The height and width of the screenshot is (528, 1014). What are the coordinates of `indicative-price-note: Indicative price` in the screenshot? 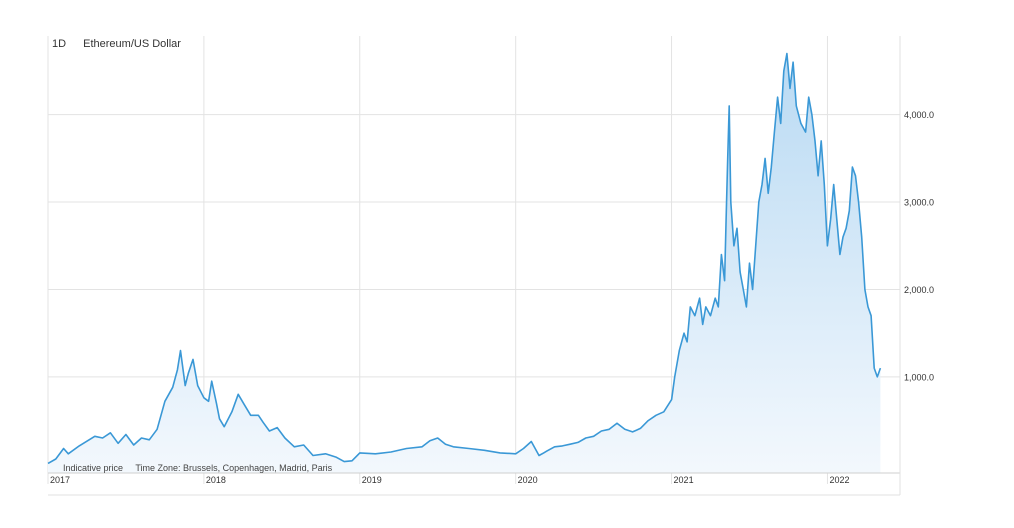 It's located at (93, 468).